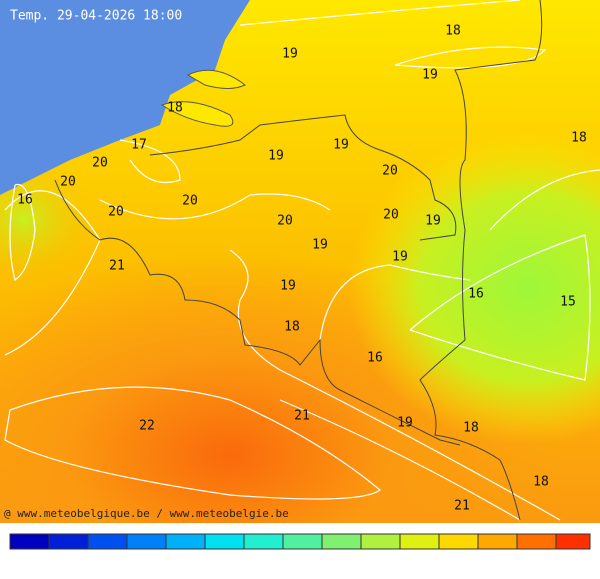  Describe the element at coordinates (568, 302) in the screenshot. I see `temperature-label: 15` at that location.